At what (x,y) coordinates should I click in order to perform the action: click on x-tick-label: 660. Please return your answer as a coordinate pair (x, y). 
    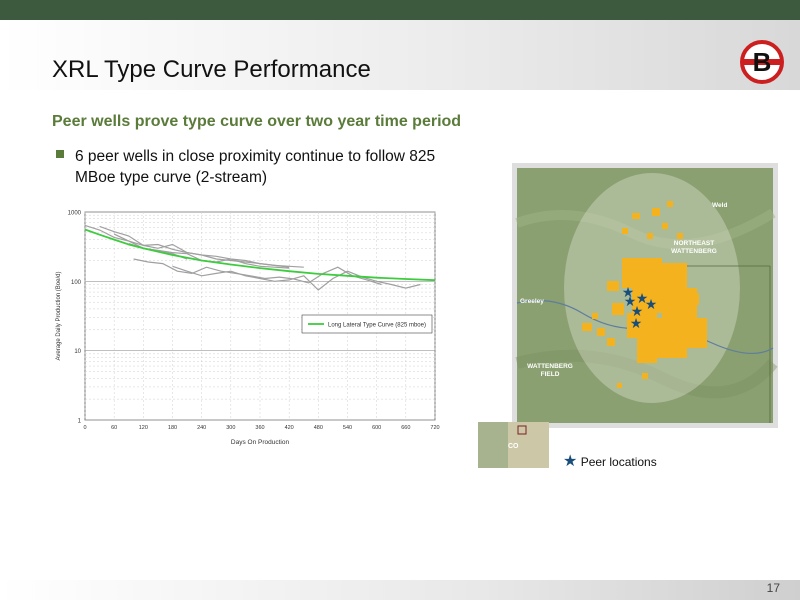
    Looking at the image, I should click on (405, 428).